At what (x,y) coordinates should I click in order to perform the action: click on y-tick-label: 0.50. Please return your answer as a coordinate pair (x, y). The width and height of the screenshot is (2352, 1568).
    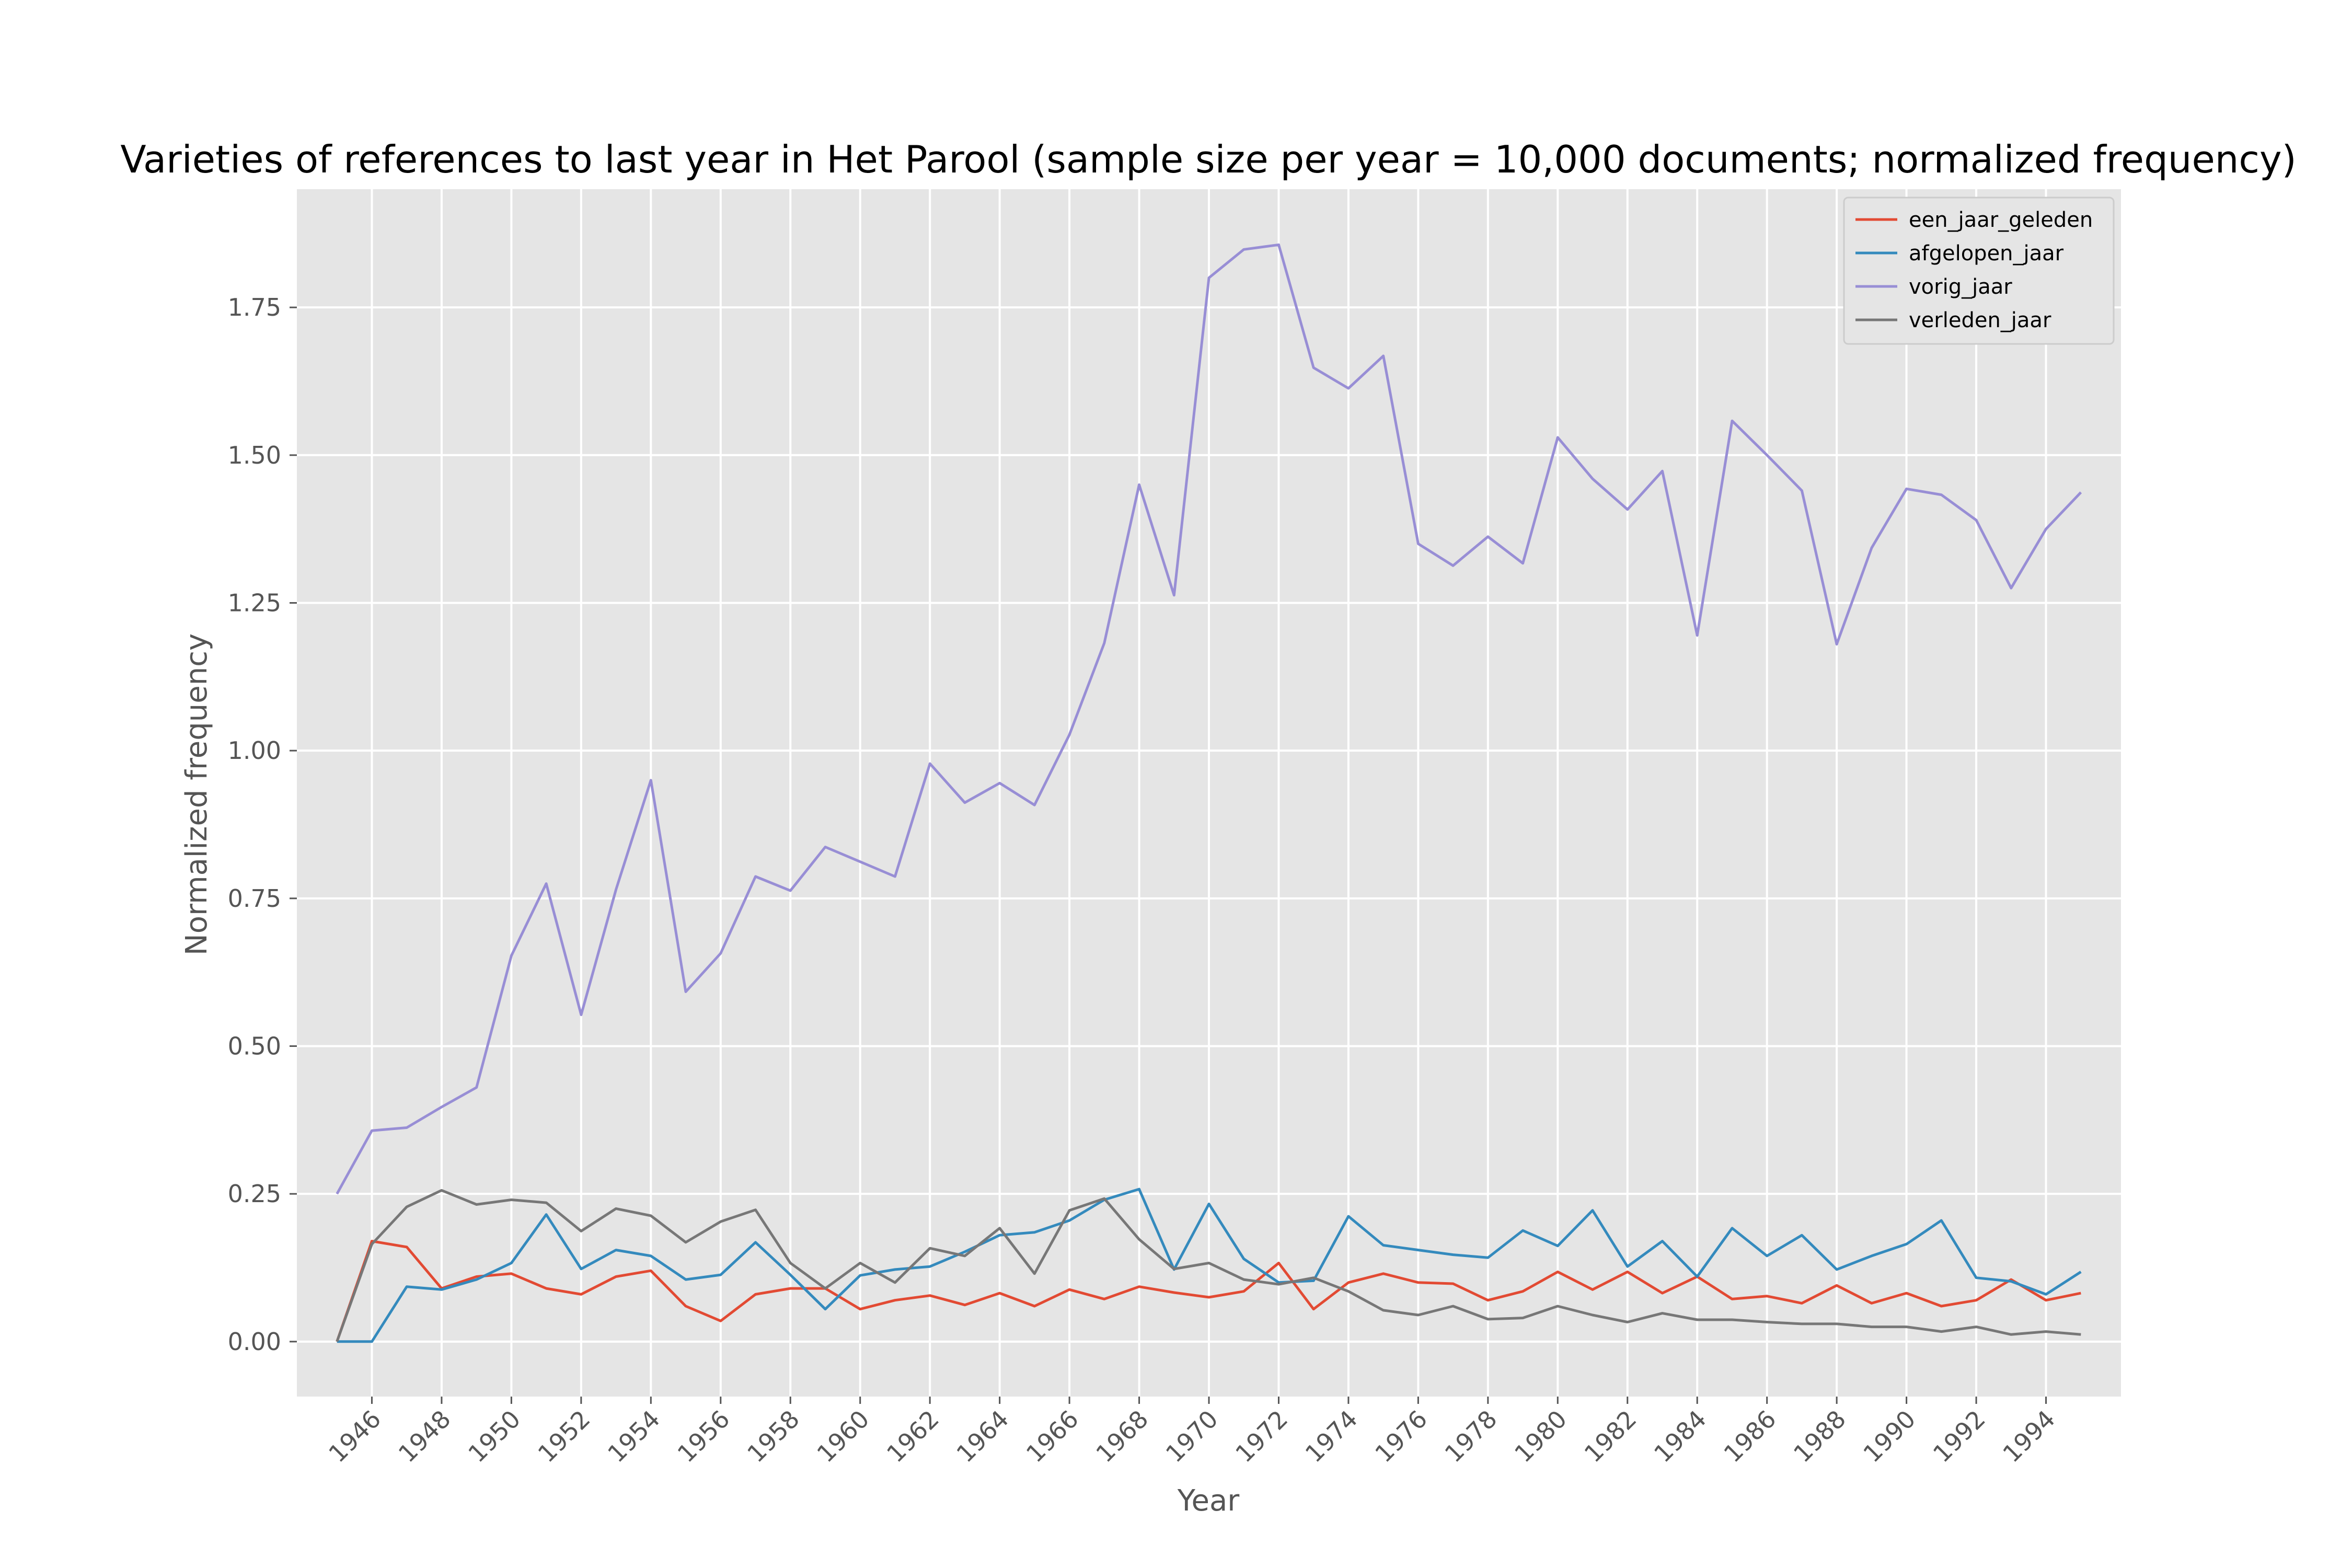
    Looking at the image, I should click on (254, 1046).